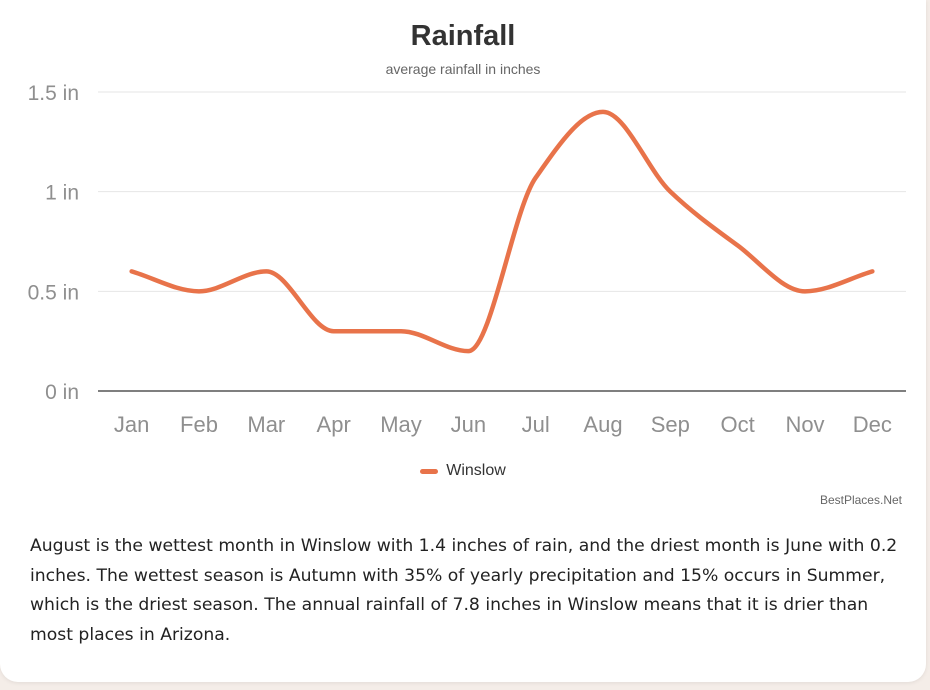 This screenshot has width=930, height=690. I want to click on y-tick-label: 1.5 in, so click(53, 93).